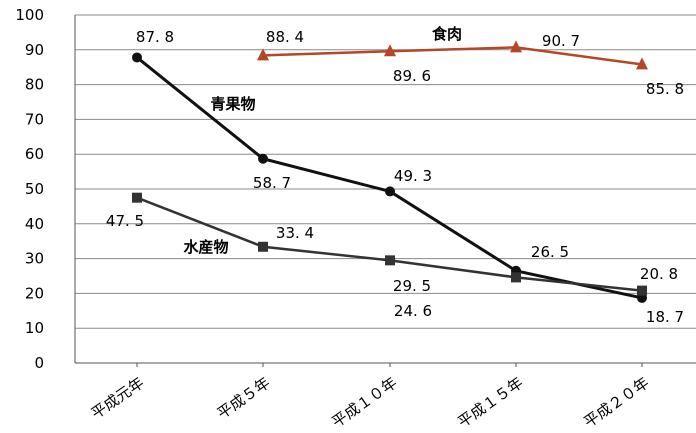  I want to click on x-tick-label: 平成２０年, so click(617, 403).